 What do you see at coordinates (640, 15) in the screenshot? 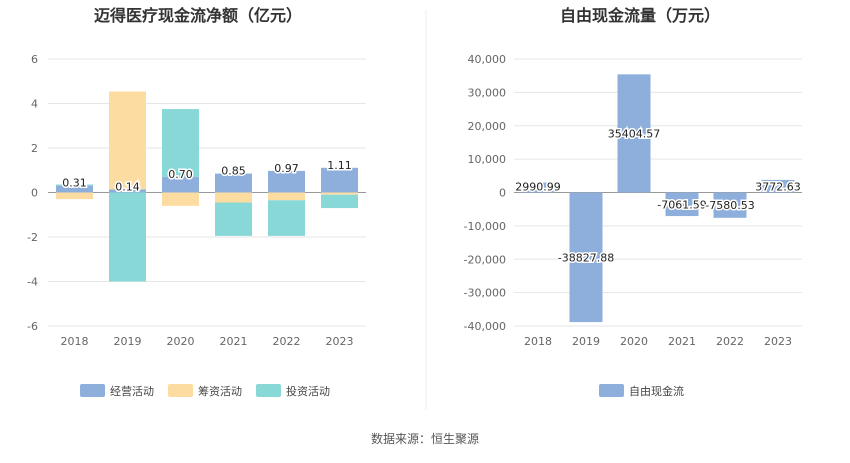
I see `right-chart-title: 自由现金流量（万元）` at bounding box center [640, 15].